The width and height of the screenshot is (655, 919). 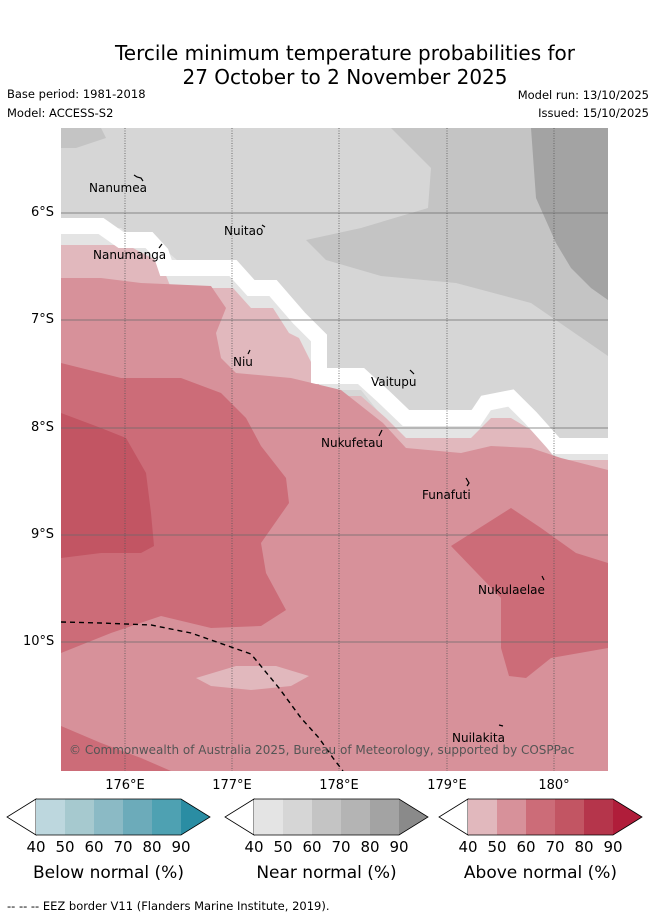 I want to click on place-label: Funafuti, so click(x=446, y=495).